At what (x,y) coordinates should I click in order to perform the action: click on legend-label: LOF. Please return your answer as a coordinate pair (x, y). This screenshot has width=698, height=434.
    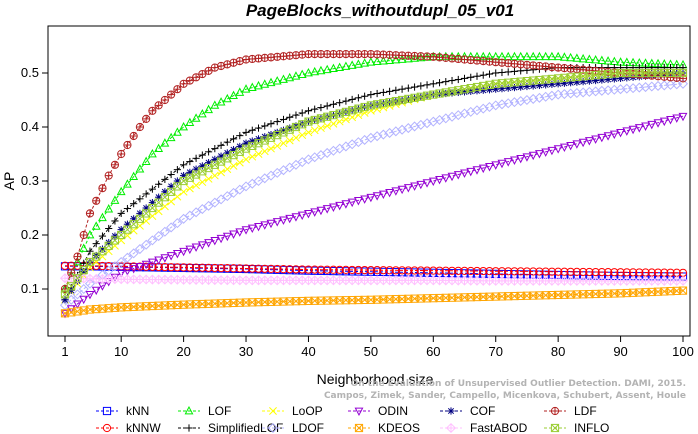
    Looking at the image, I should click on (219, 411).